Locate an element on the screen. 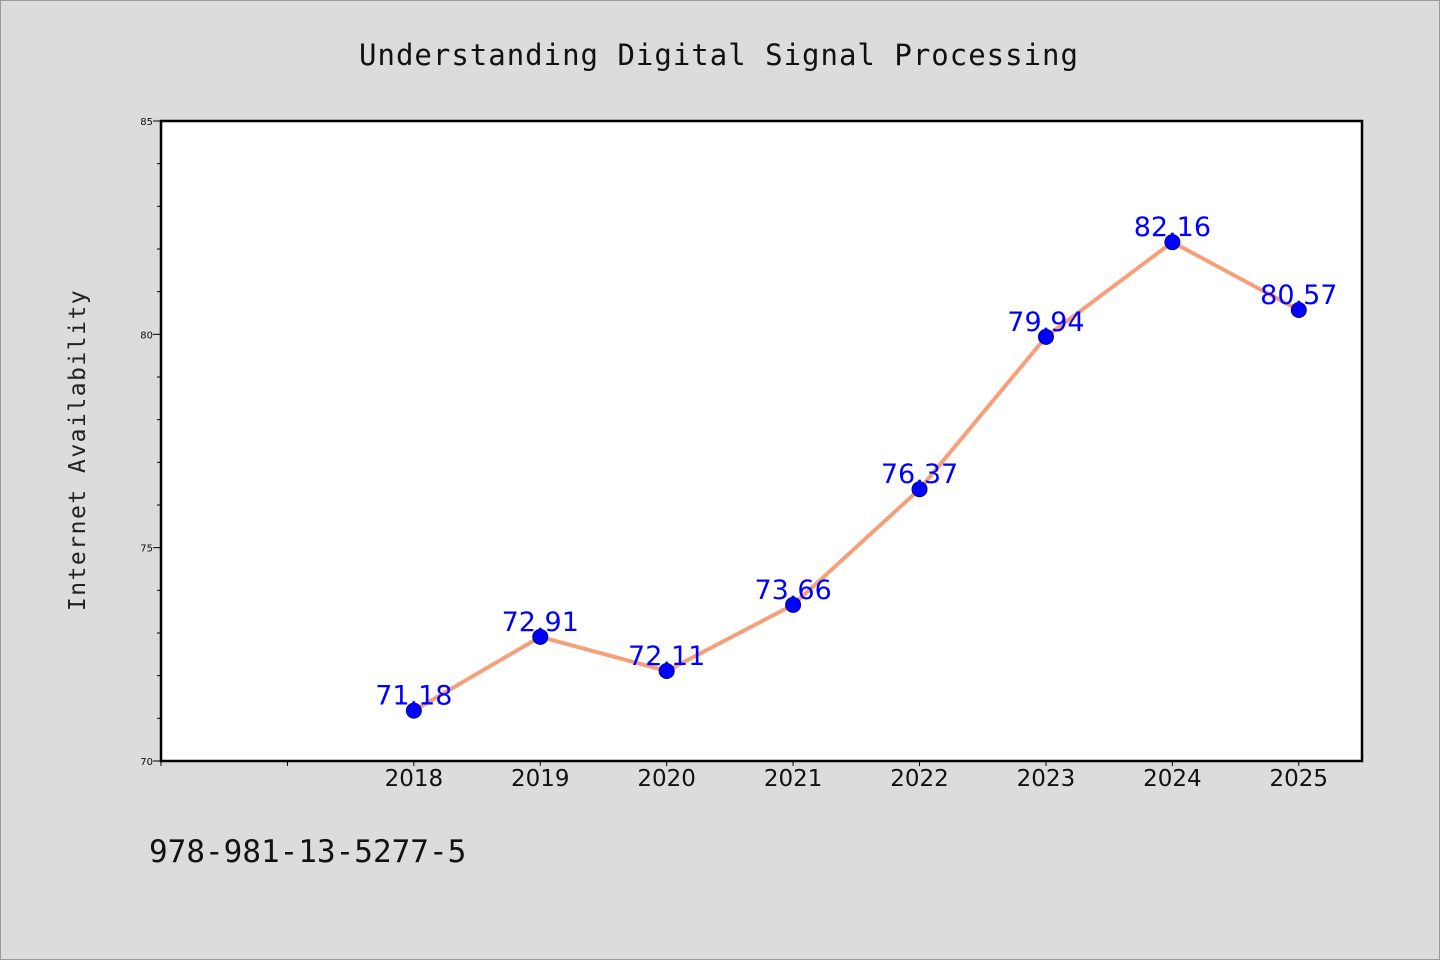 This screenshot has width=1440, height=960. y-axis-label: Internet Availability is located at coordinates (78, 450).